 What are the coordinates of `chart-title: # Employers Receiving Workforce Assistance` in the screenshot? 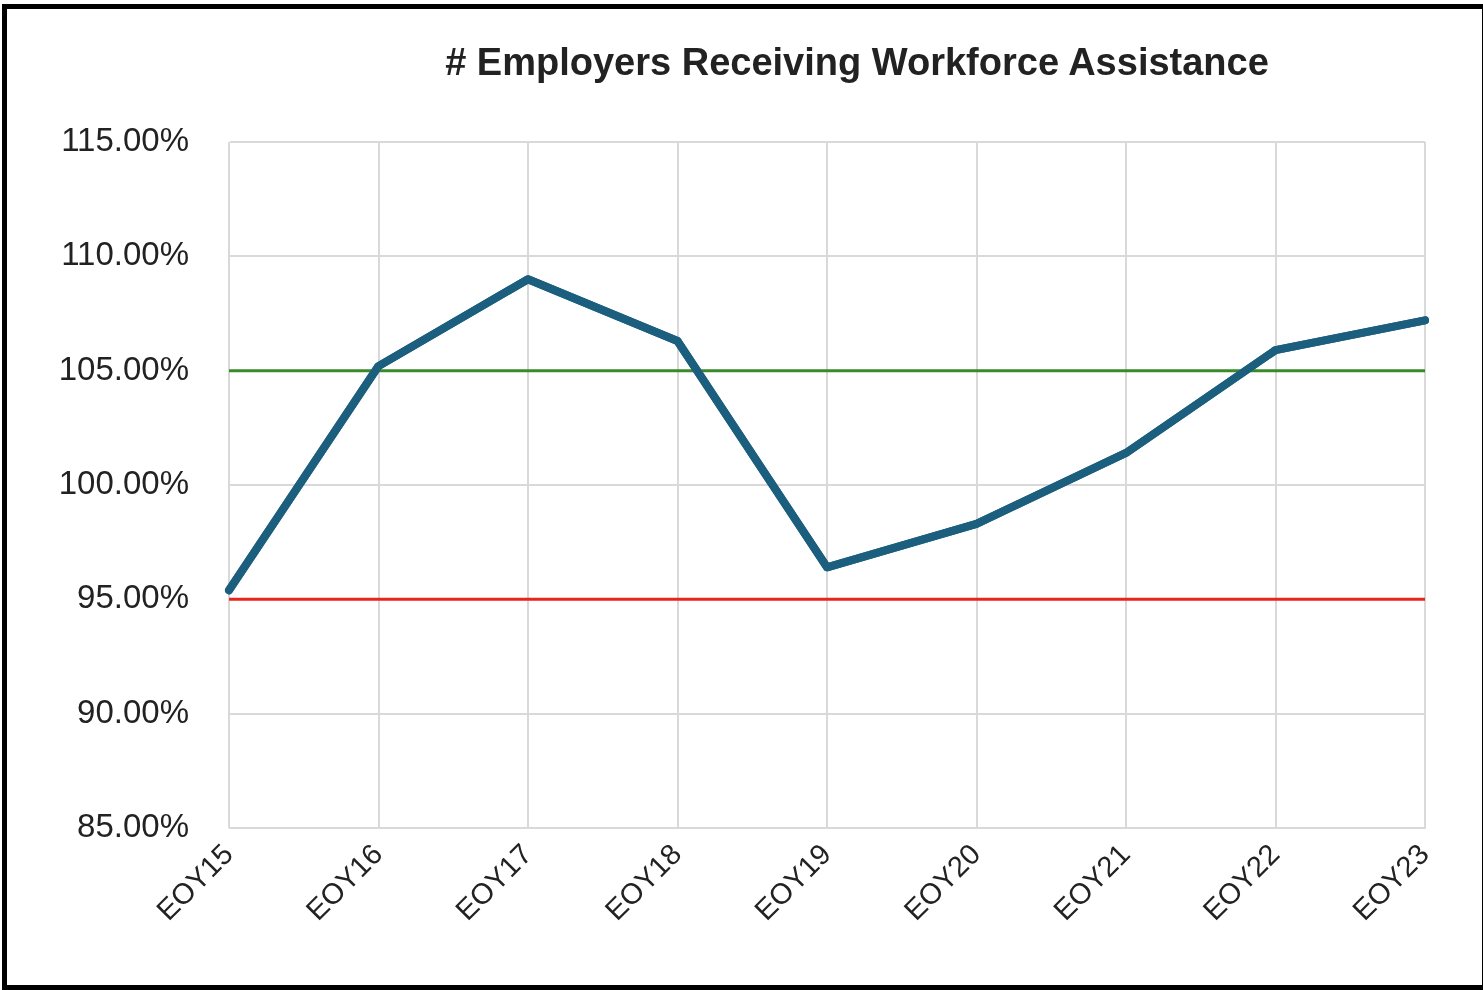 It's located at (857, 62).